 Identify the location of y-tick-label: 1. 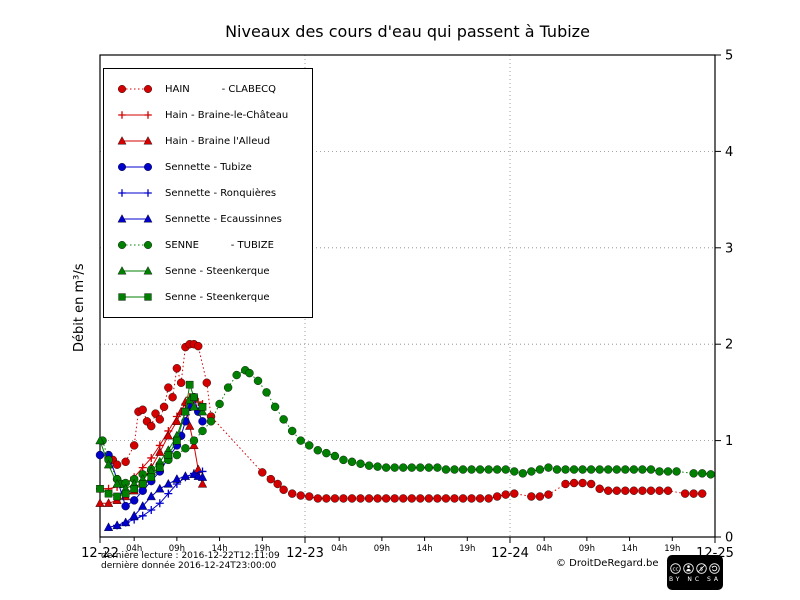
(729, 441).